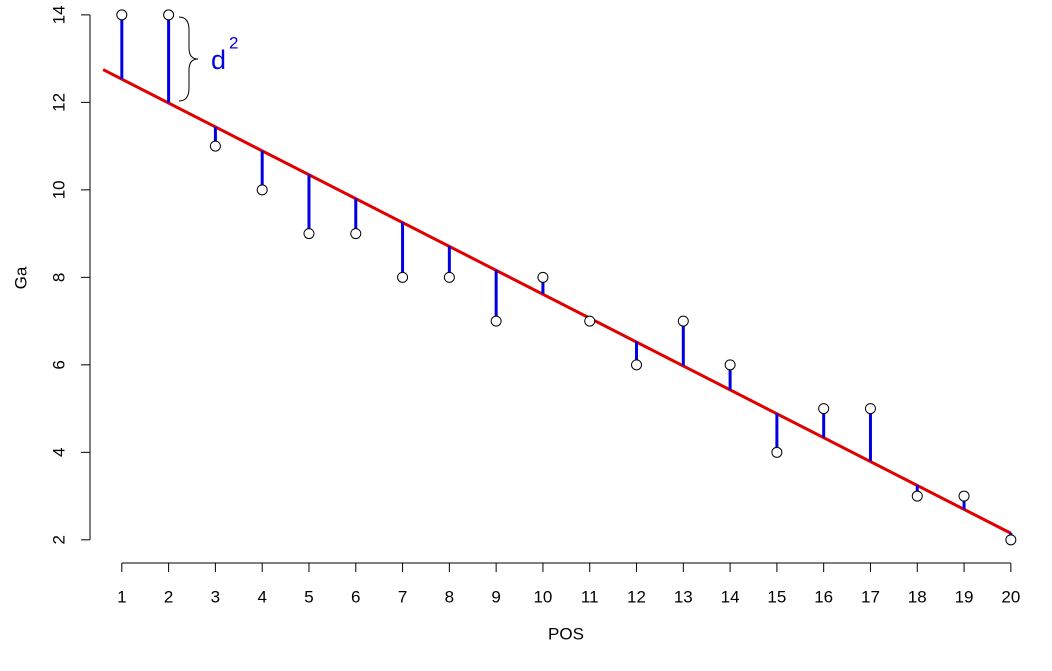 Image resolution: width=1052 pixels, height=671 pixels. Describe the element at coordinates (121, 596) in the screenshot. I see `x-tick-label: 1` at that location.